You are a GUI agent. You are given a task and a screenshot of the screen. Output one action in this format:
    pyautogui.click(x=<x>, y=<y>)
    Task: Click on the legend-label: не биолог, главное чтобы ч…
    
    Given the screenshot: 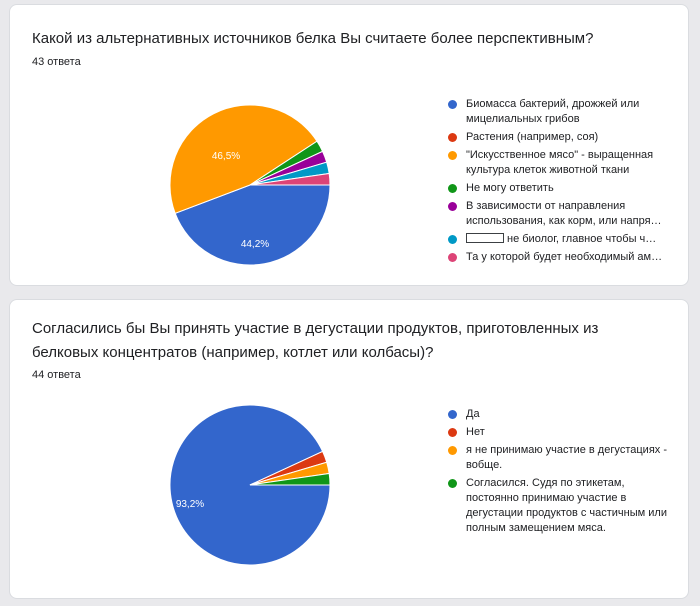 What is the action you would take?
    pyautogui.click(x=582, y=239)
    